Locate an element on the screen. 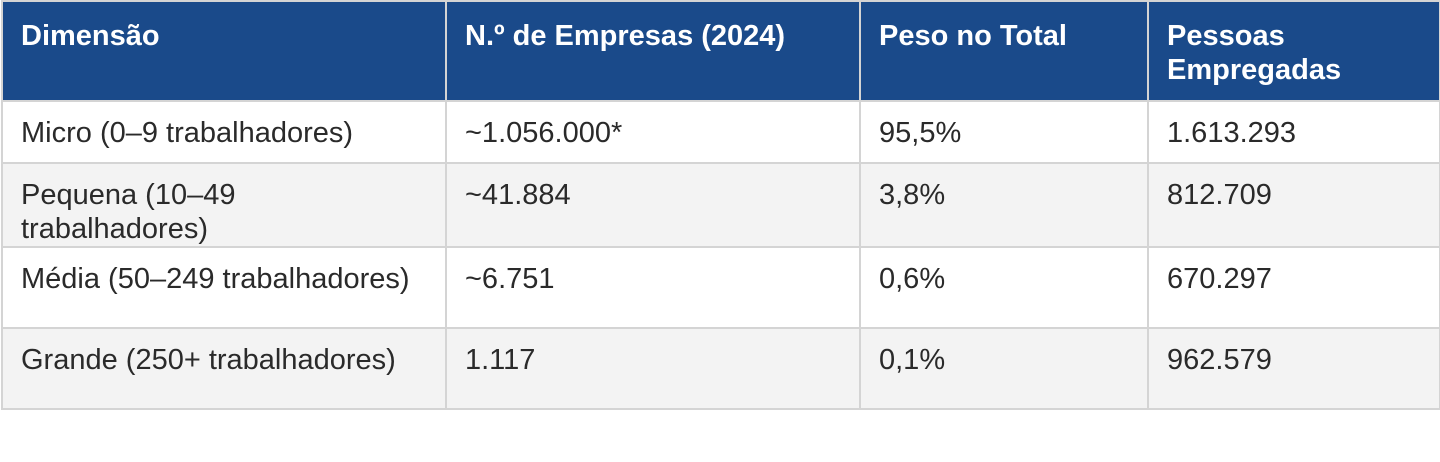  header-share-of-total: Peso no Total is located at coordinates (1004, 51).